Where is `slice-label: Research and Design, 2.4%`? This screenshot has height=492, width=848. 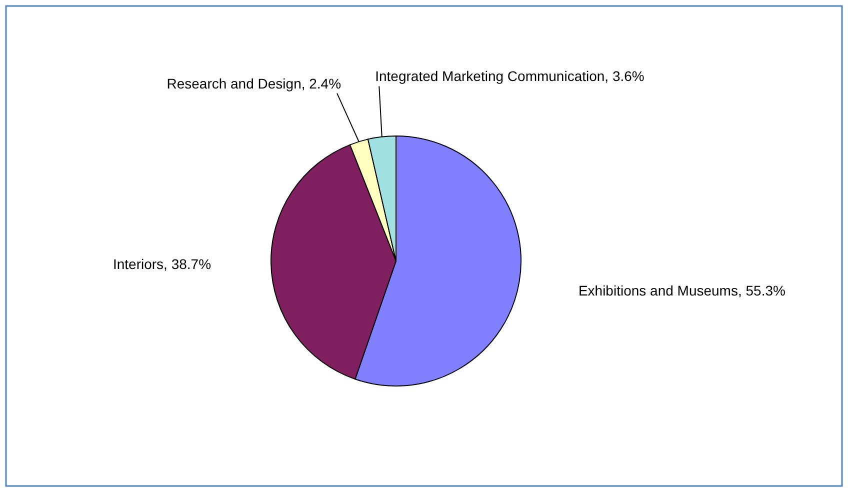 slice-label: Research and Design, 2.4% is located at coordinates (254, 83).